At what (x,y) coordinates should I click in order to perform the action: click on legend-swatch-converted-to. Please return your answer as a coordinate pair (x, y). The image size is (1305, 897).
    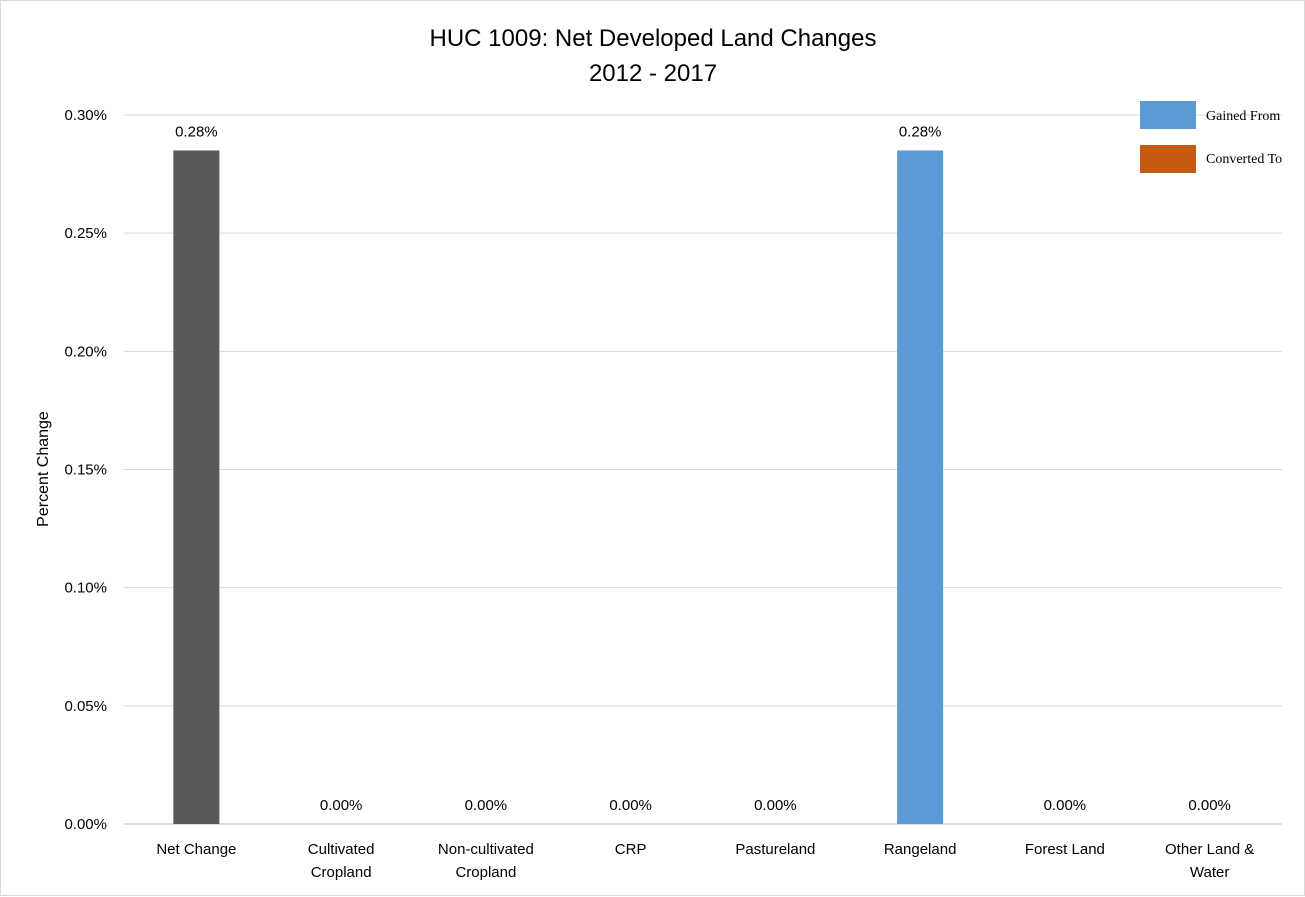
    Looking at the image, I should click on (1168, 159).